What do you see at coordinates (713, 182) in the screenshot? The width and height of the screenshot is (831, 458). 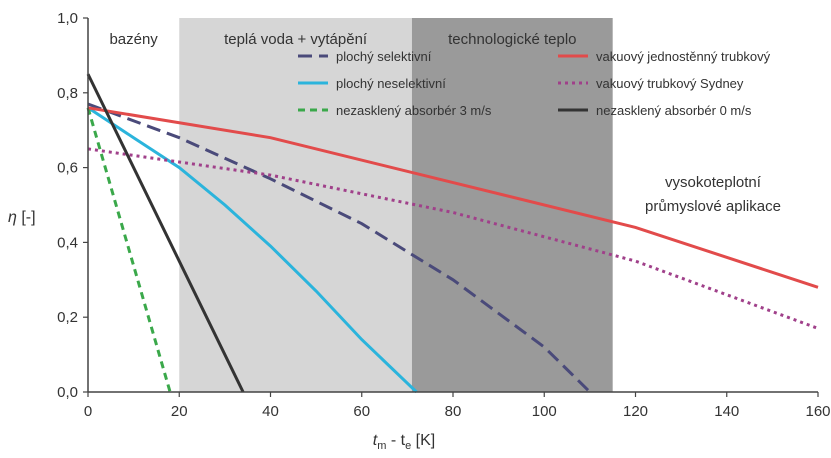 I see `annotation-line-1: vysokoteplotní` at bounding box center [713, 182].